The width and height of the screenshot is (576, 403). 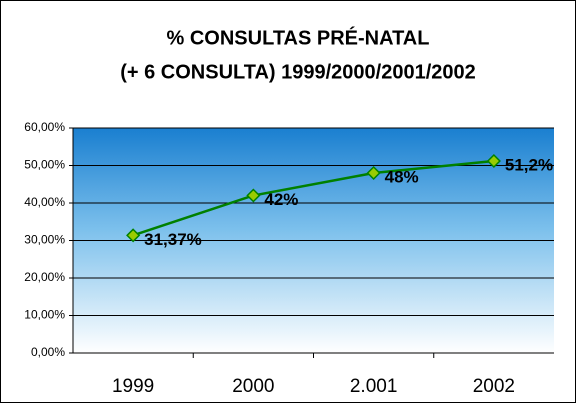 I want to click on y-tick-label: 40,00%, so click(x=44, y=202).